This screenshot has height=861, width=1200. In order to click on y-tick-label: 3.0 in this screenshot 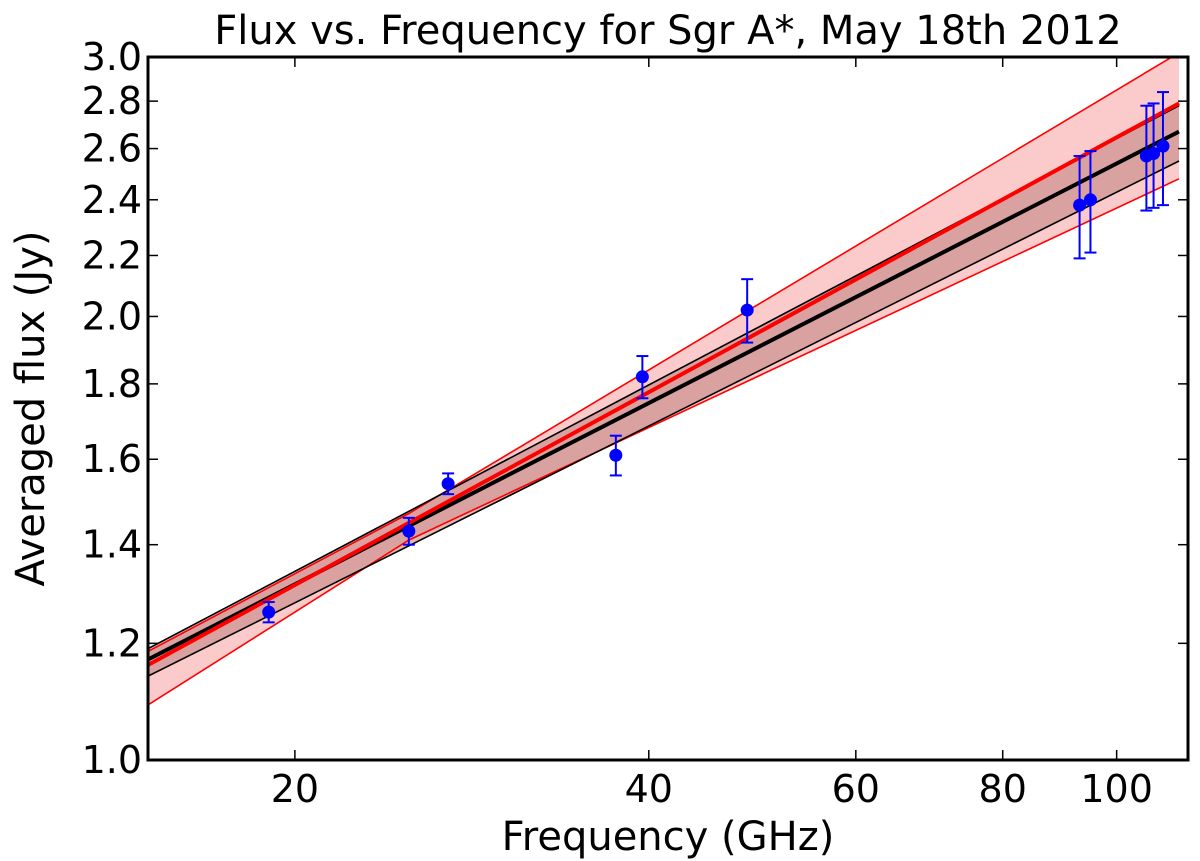, I will do `click(112, 57)`.